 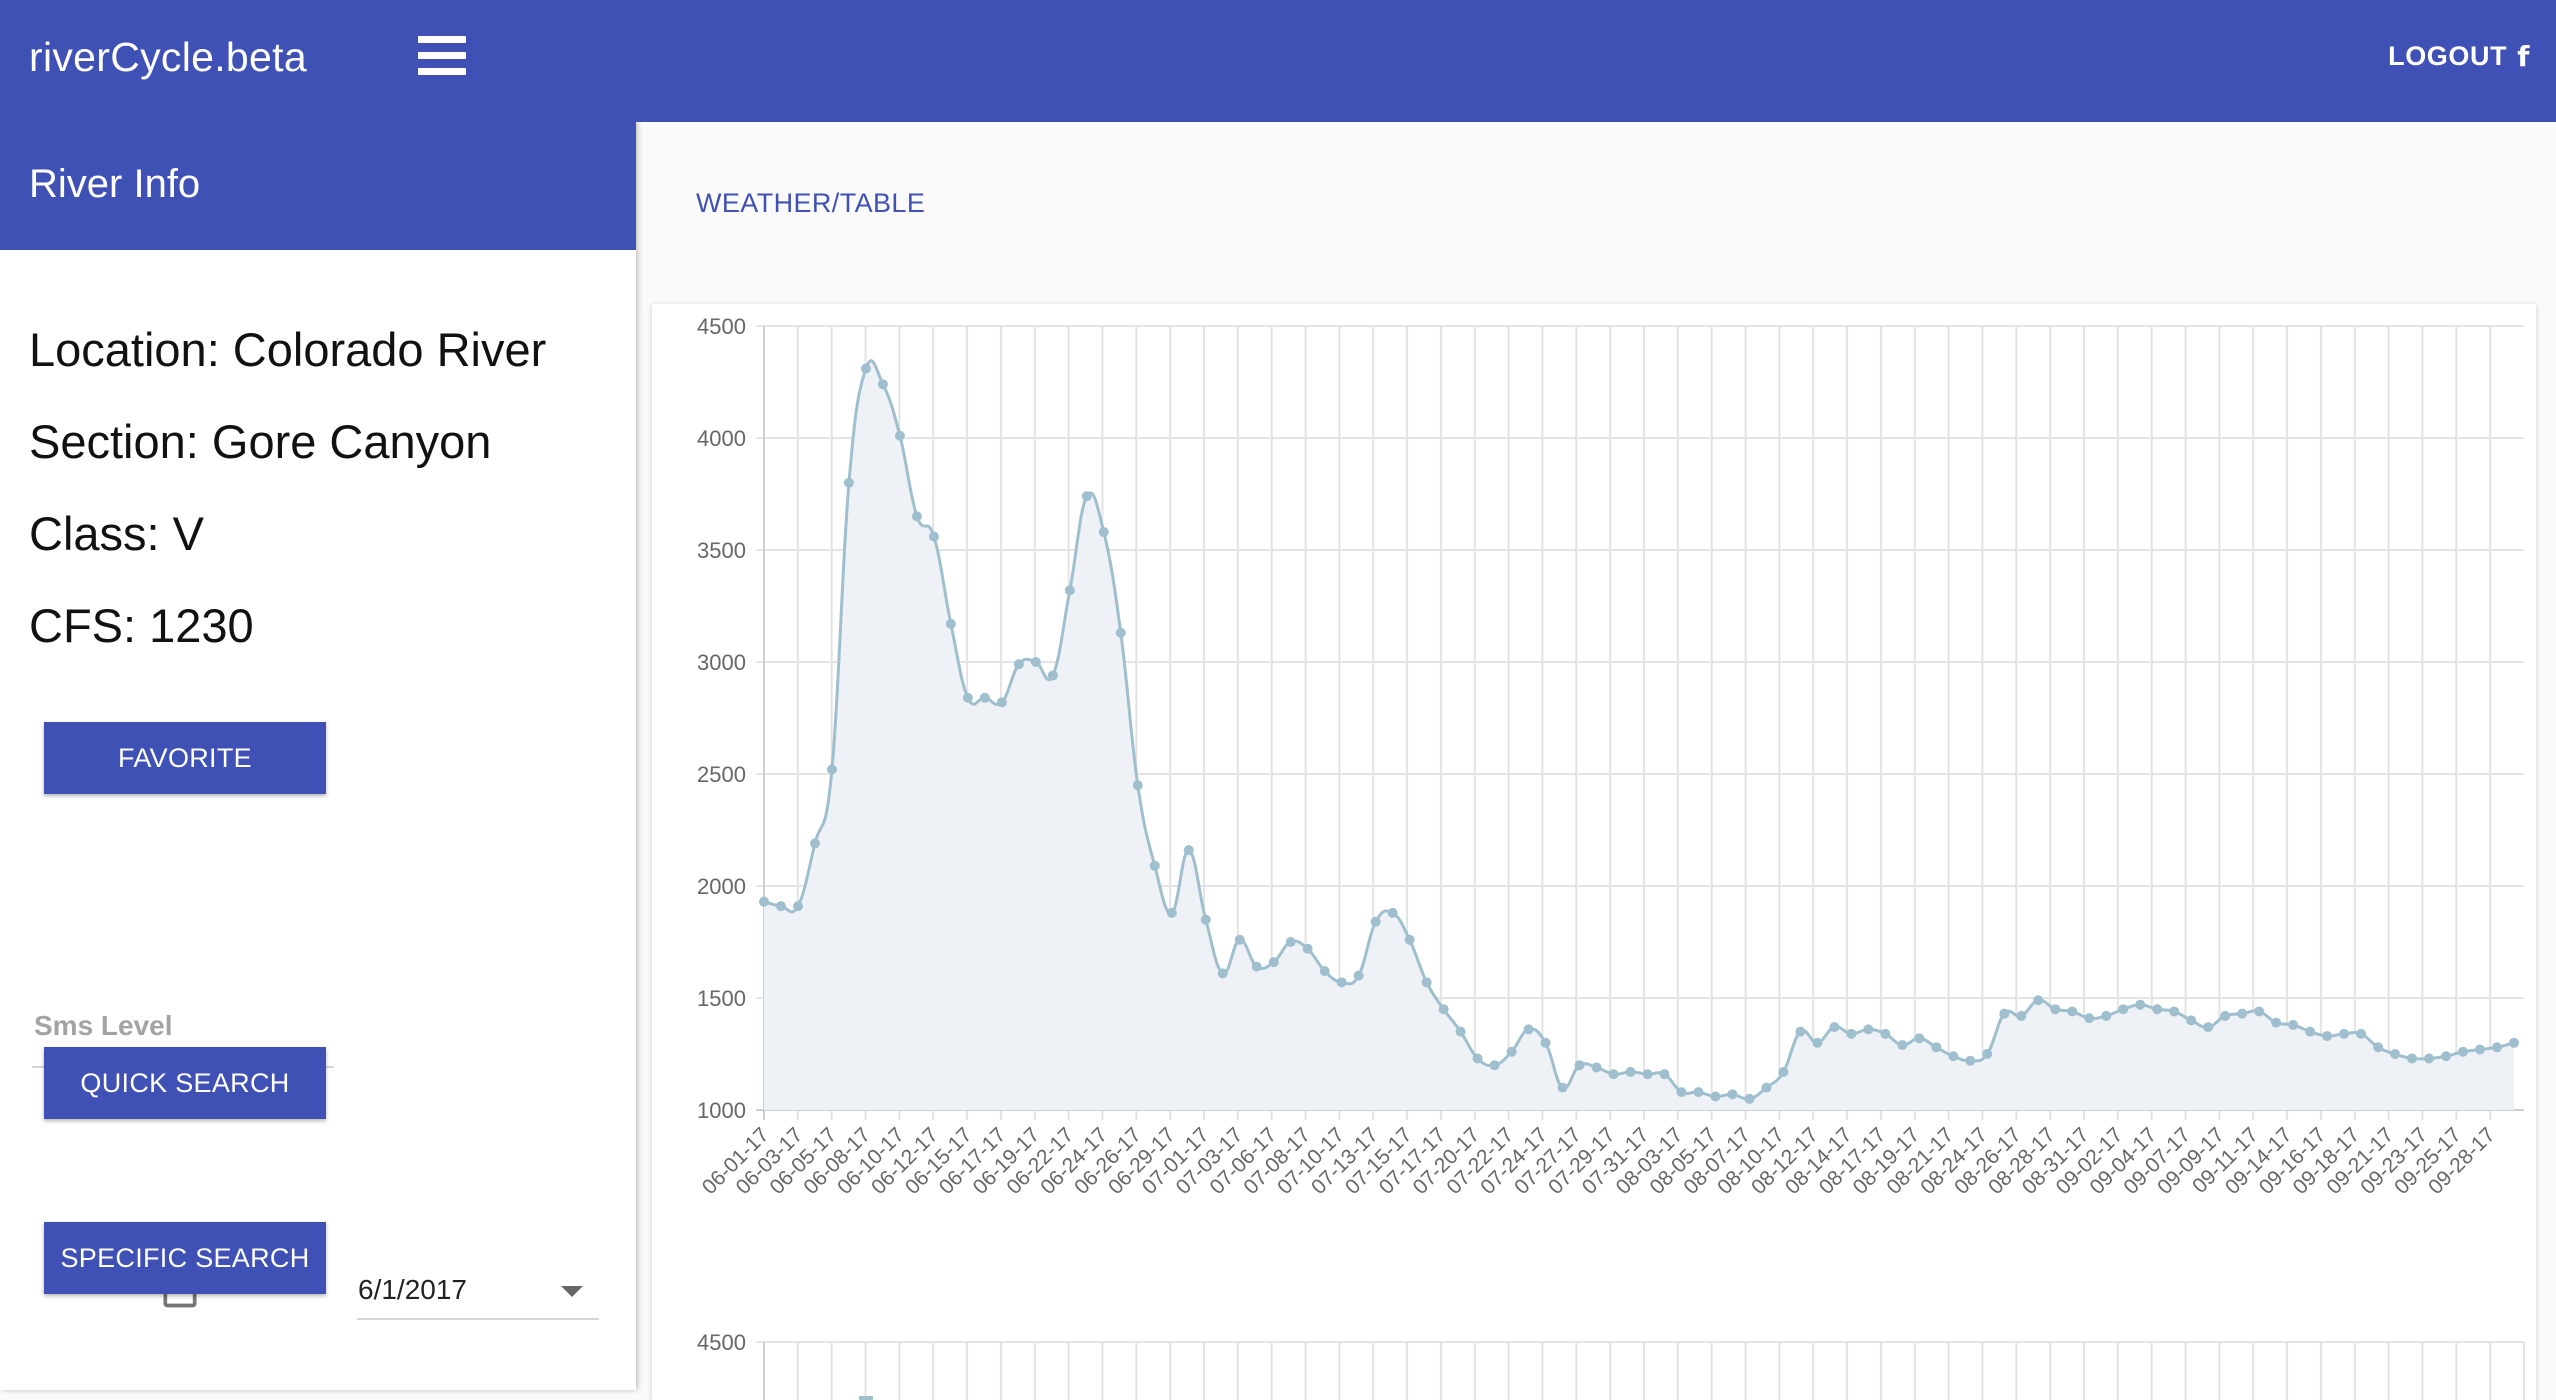 What do you see at coordinates (721, 662) in the screenshot?
I see `y-tick-label: 3000` at bounding box center [721, 662].